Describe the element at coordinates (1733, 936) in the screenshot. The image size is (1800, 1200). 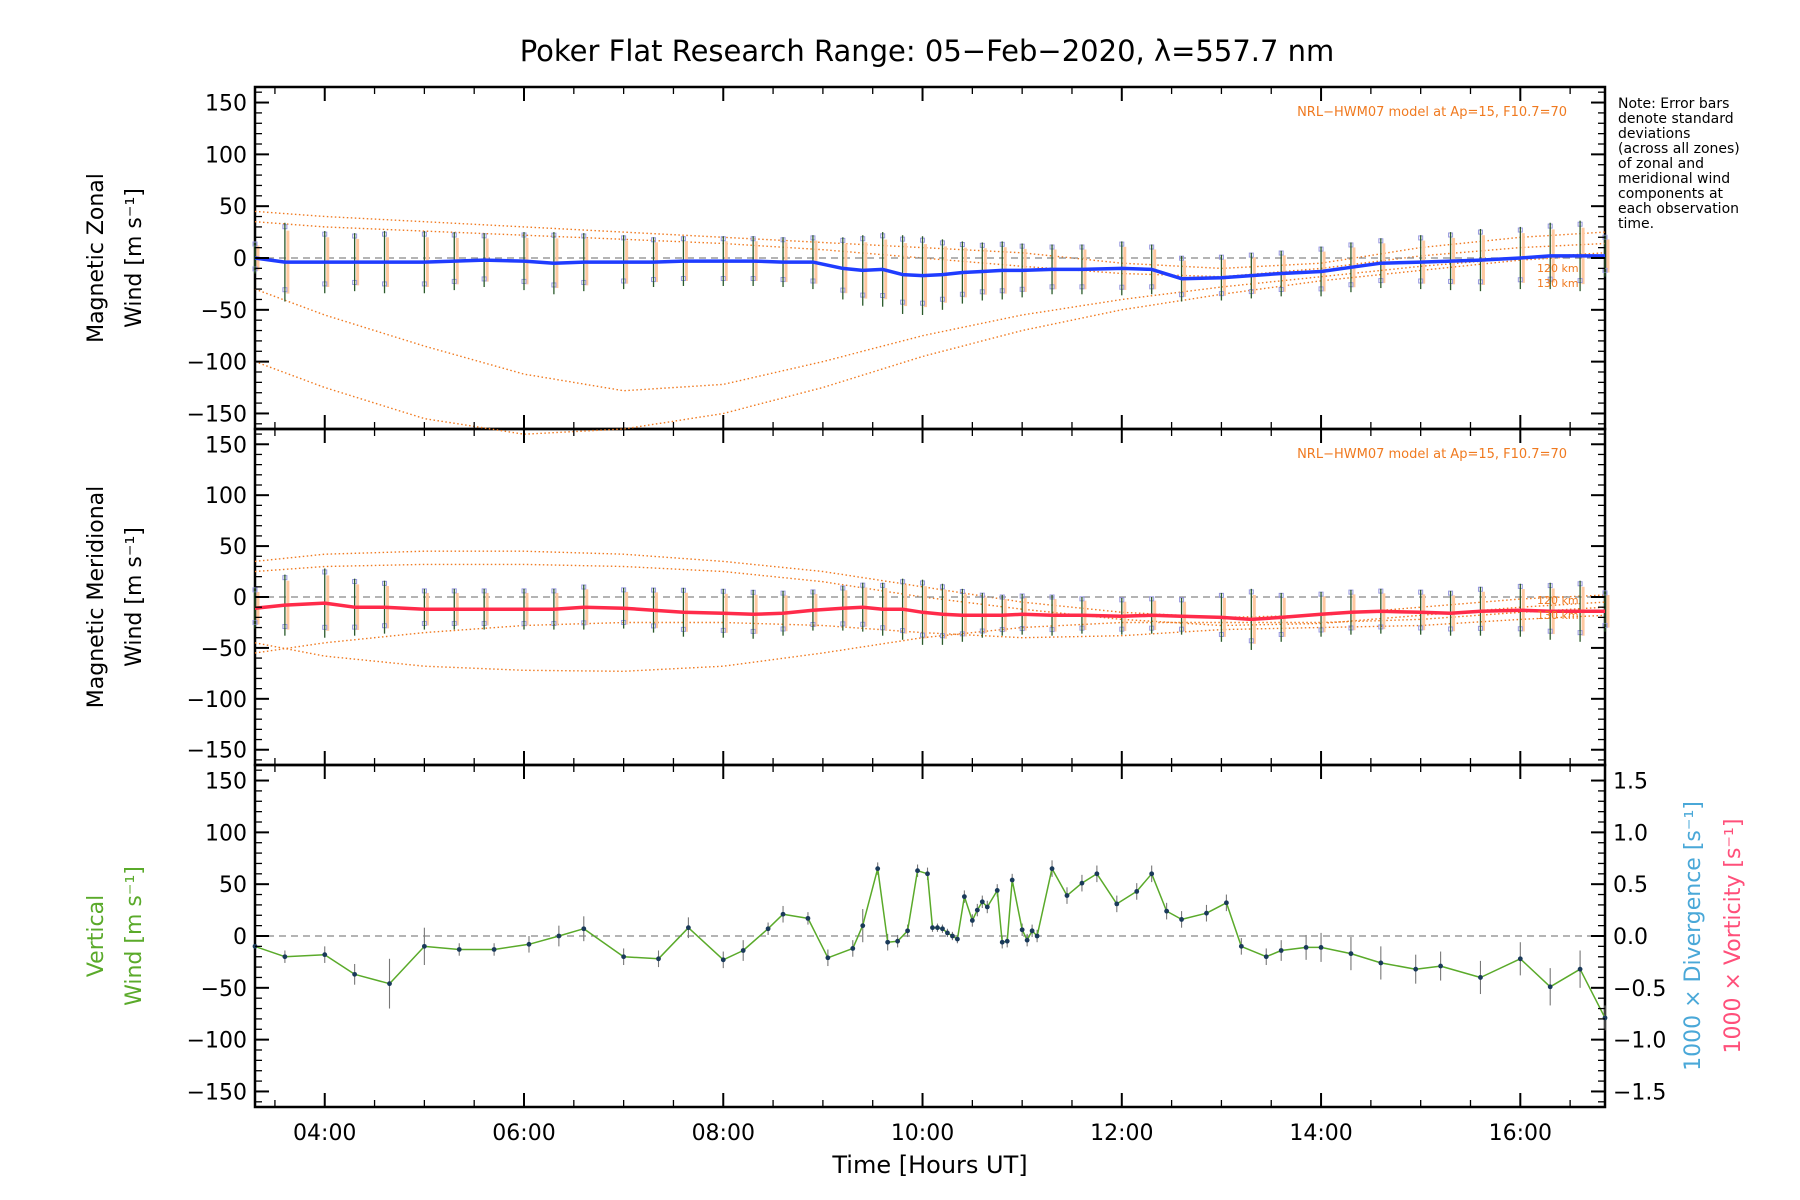
I see `vorticity-label: 1000 × Vorticity [s⁻¹]` at that location.